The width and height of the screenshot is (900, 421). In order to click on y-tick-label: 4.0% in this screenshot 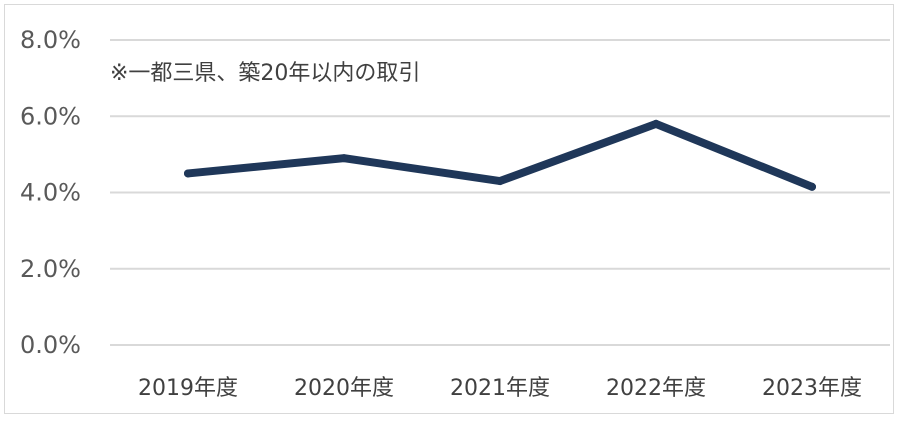, I will do `click(50, 193)`.